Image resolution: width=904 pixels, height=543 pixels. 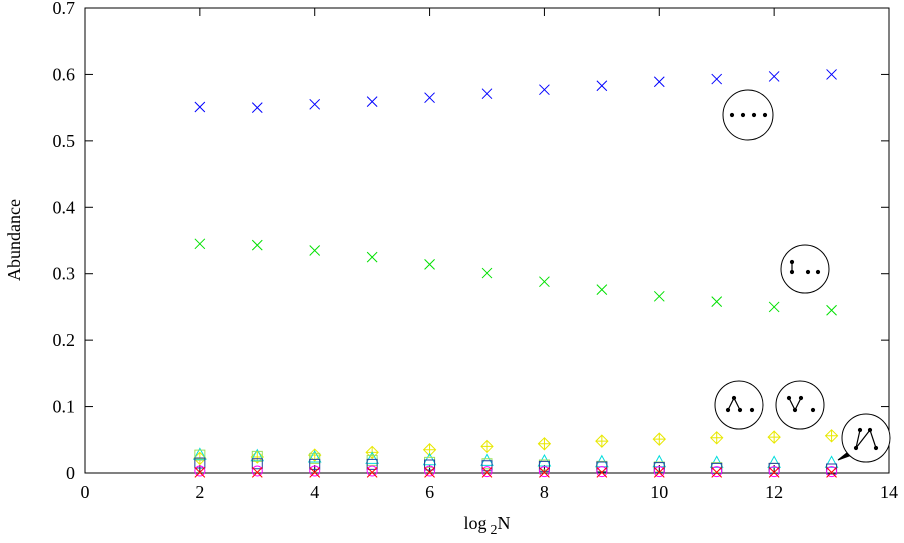 I want to click on y-axis-label: Abundance, so click(x=14, y=240).